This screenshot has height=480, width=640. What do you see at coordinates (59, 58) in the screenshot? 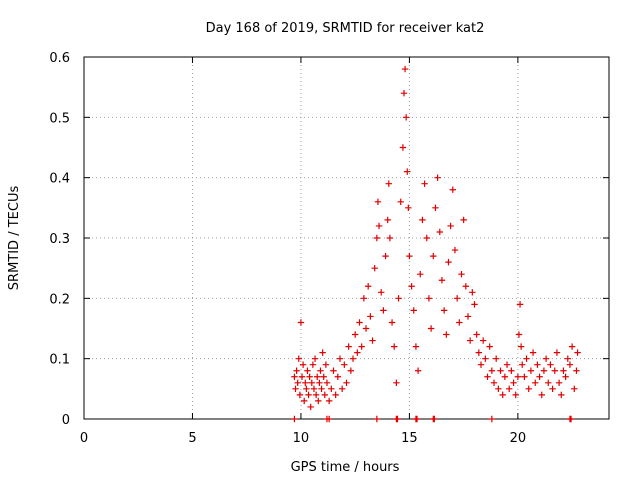
I see `y-tick-label: 0.6` at bounding box center [59, 58].